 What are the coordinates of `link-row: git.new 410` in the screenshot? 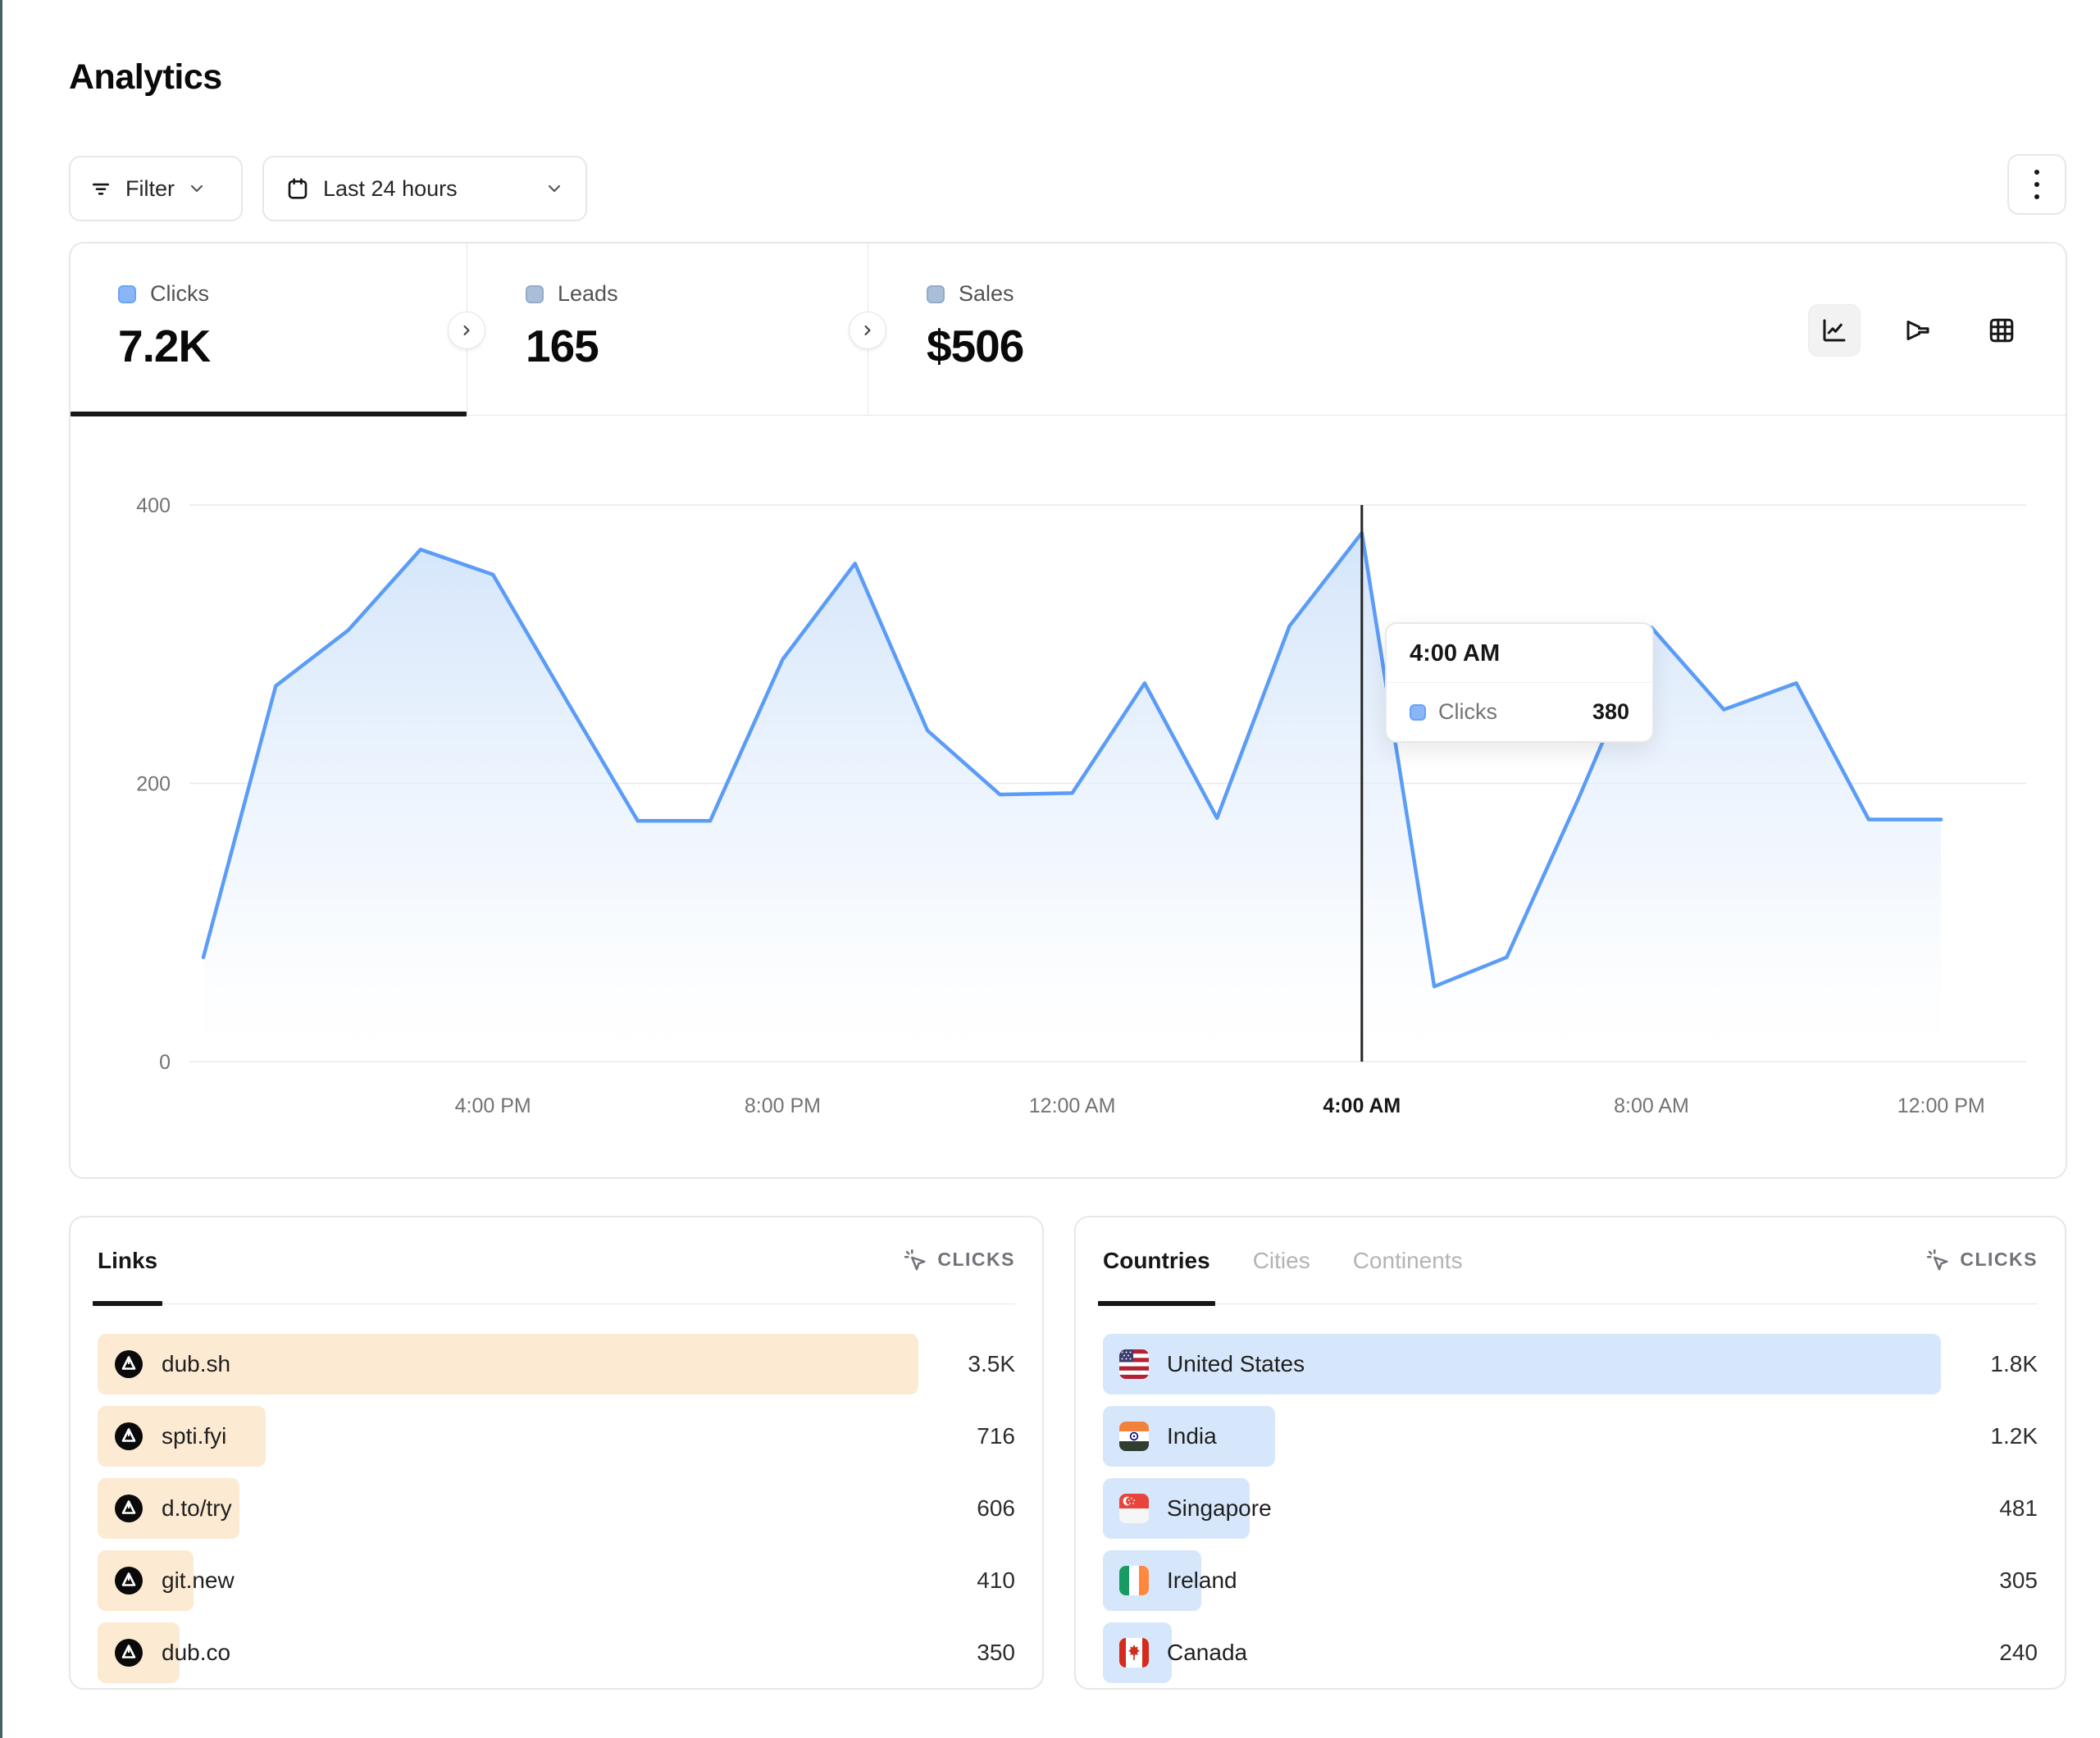 It's located at (556, 1580).